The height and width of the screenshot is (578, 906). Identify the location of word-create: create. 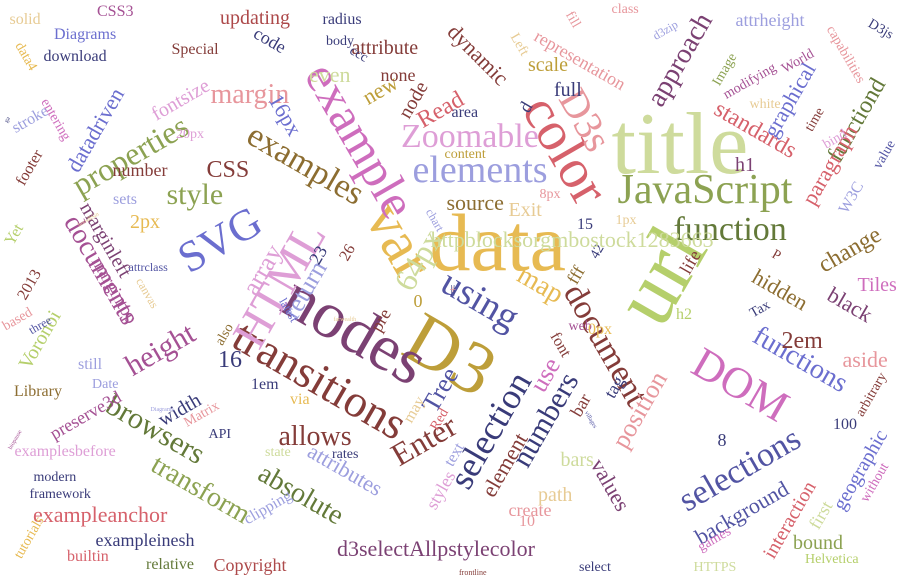
(530, 510).